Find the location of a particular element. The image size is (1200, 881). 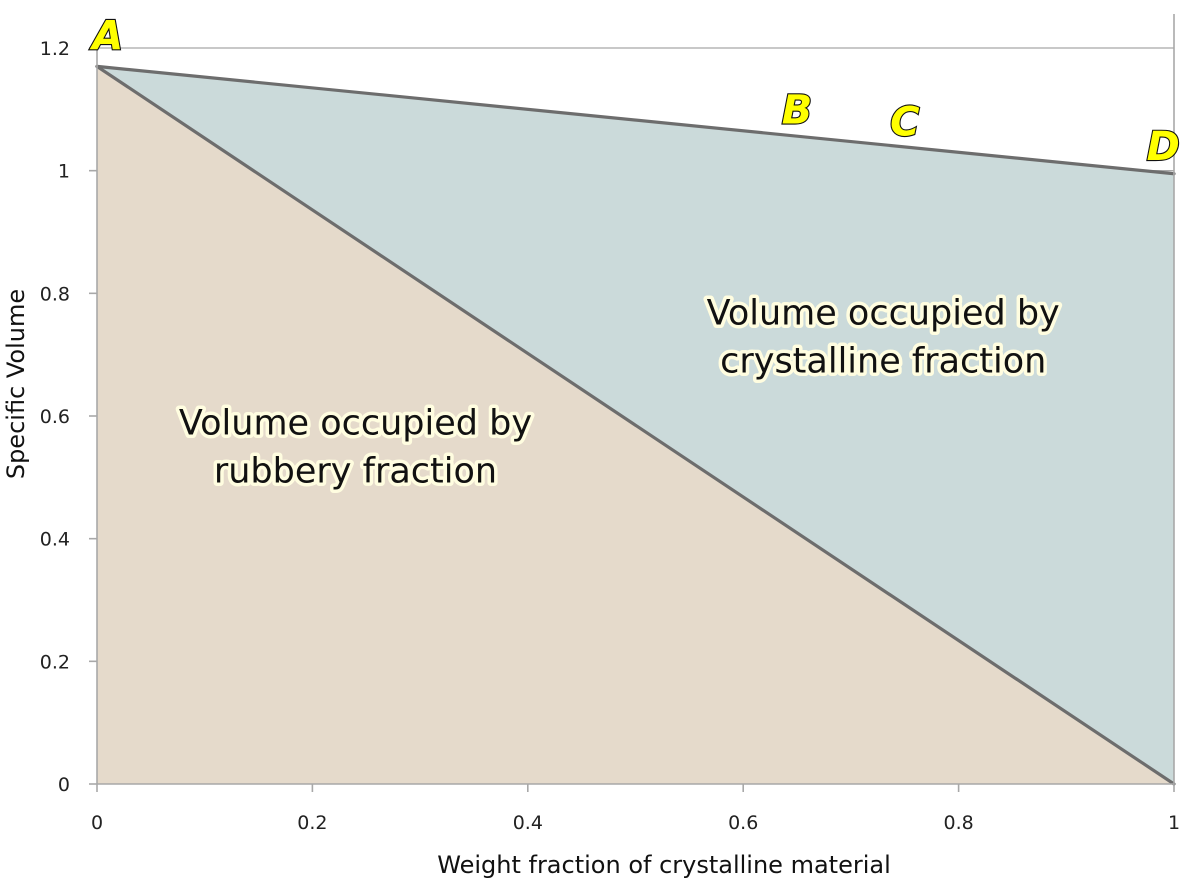

x-axis-title: Weight fraction of crystalline material is located at coordinates (664, 865).